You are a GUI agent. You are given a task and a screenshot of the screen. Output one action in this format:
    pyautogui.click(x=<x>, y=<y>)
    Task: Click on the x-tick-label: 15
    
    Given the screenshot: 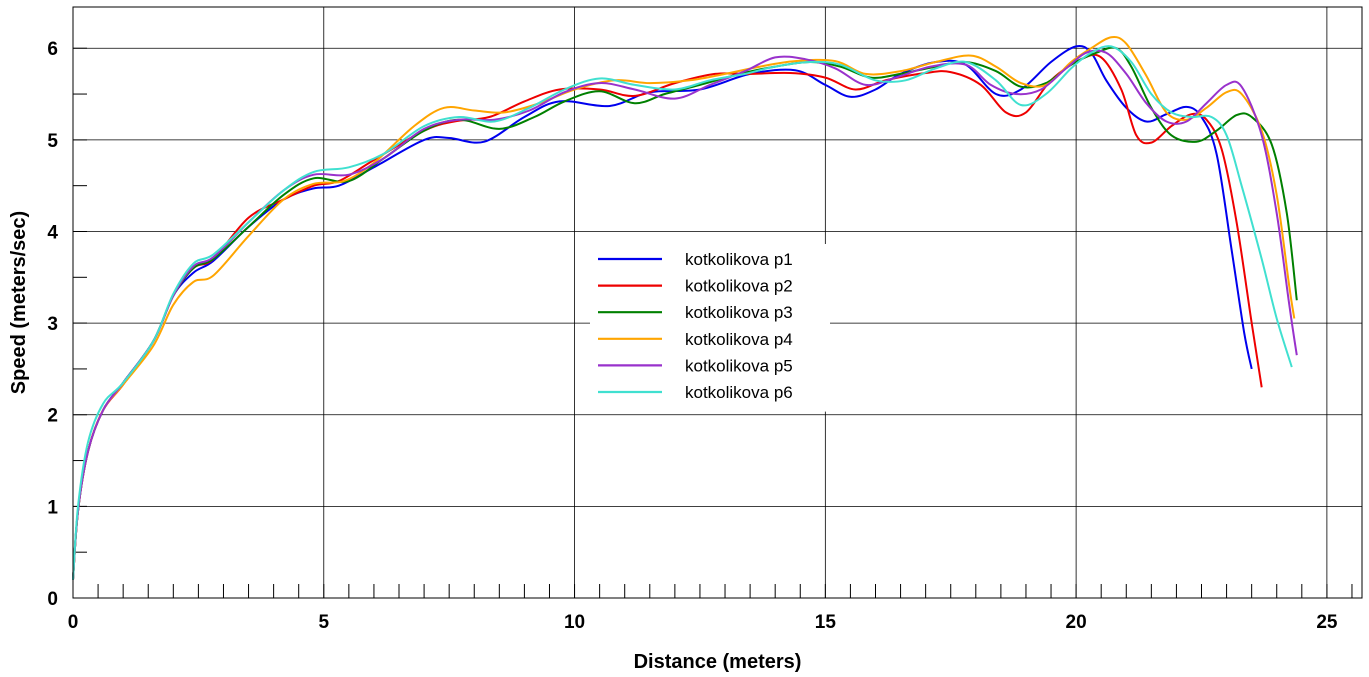 What is the action you would take?
    pyautogui.click(x=826, y=622)
    